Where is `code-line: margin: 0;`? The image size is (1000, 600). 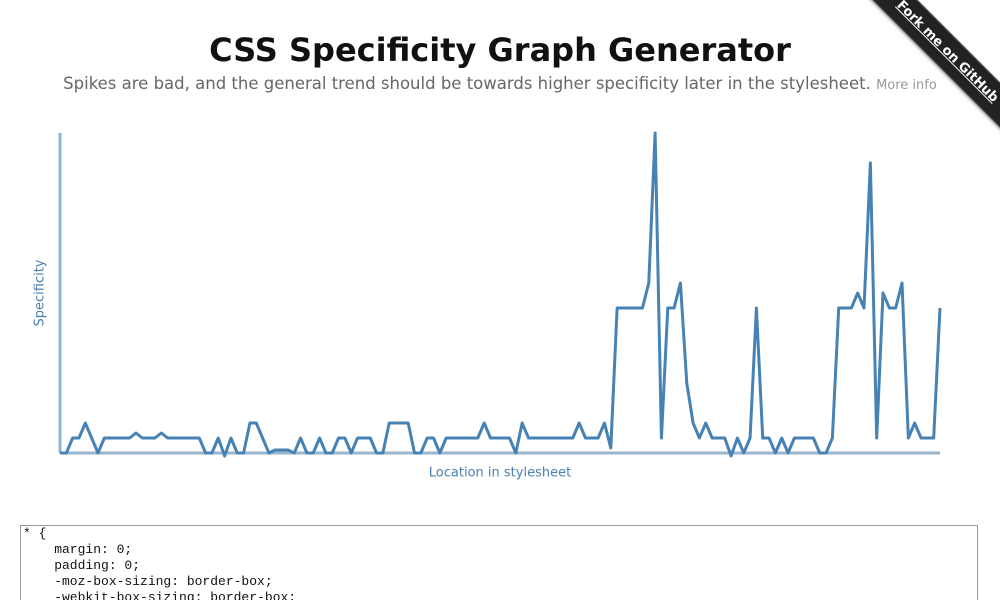
code-line: margin: 0; is located at coordinates (78, 549).